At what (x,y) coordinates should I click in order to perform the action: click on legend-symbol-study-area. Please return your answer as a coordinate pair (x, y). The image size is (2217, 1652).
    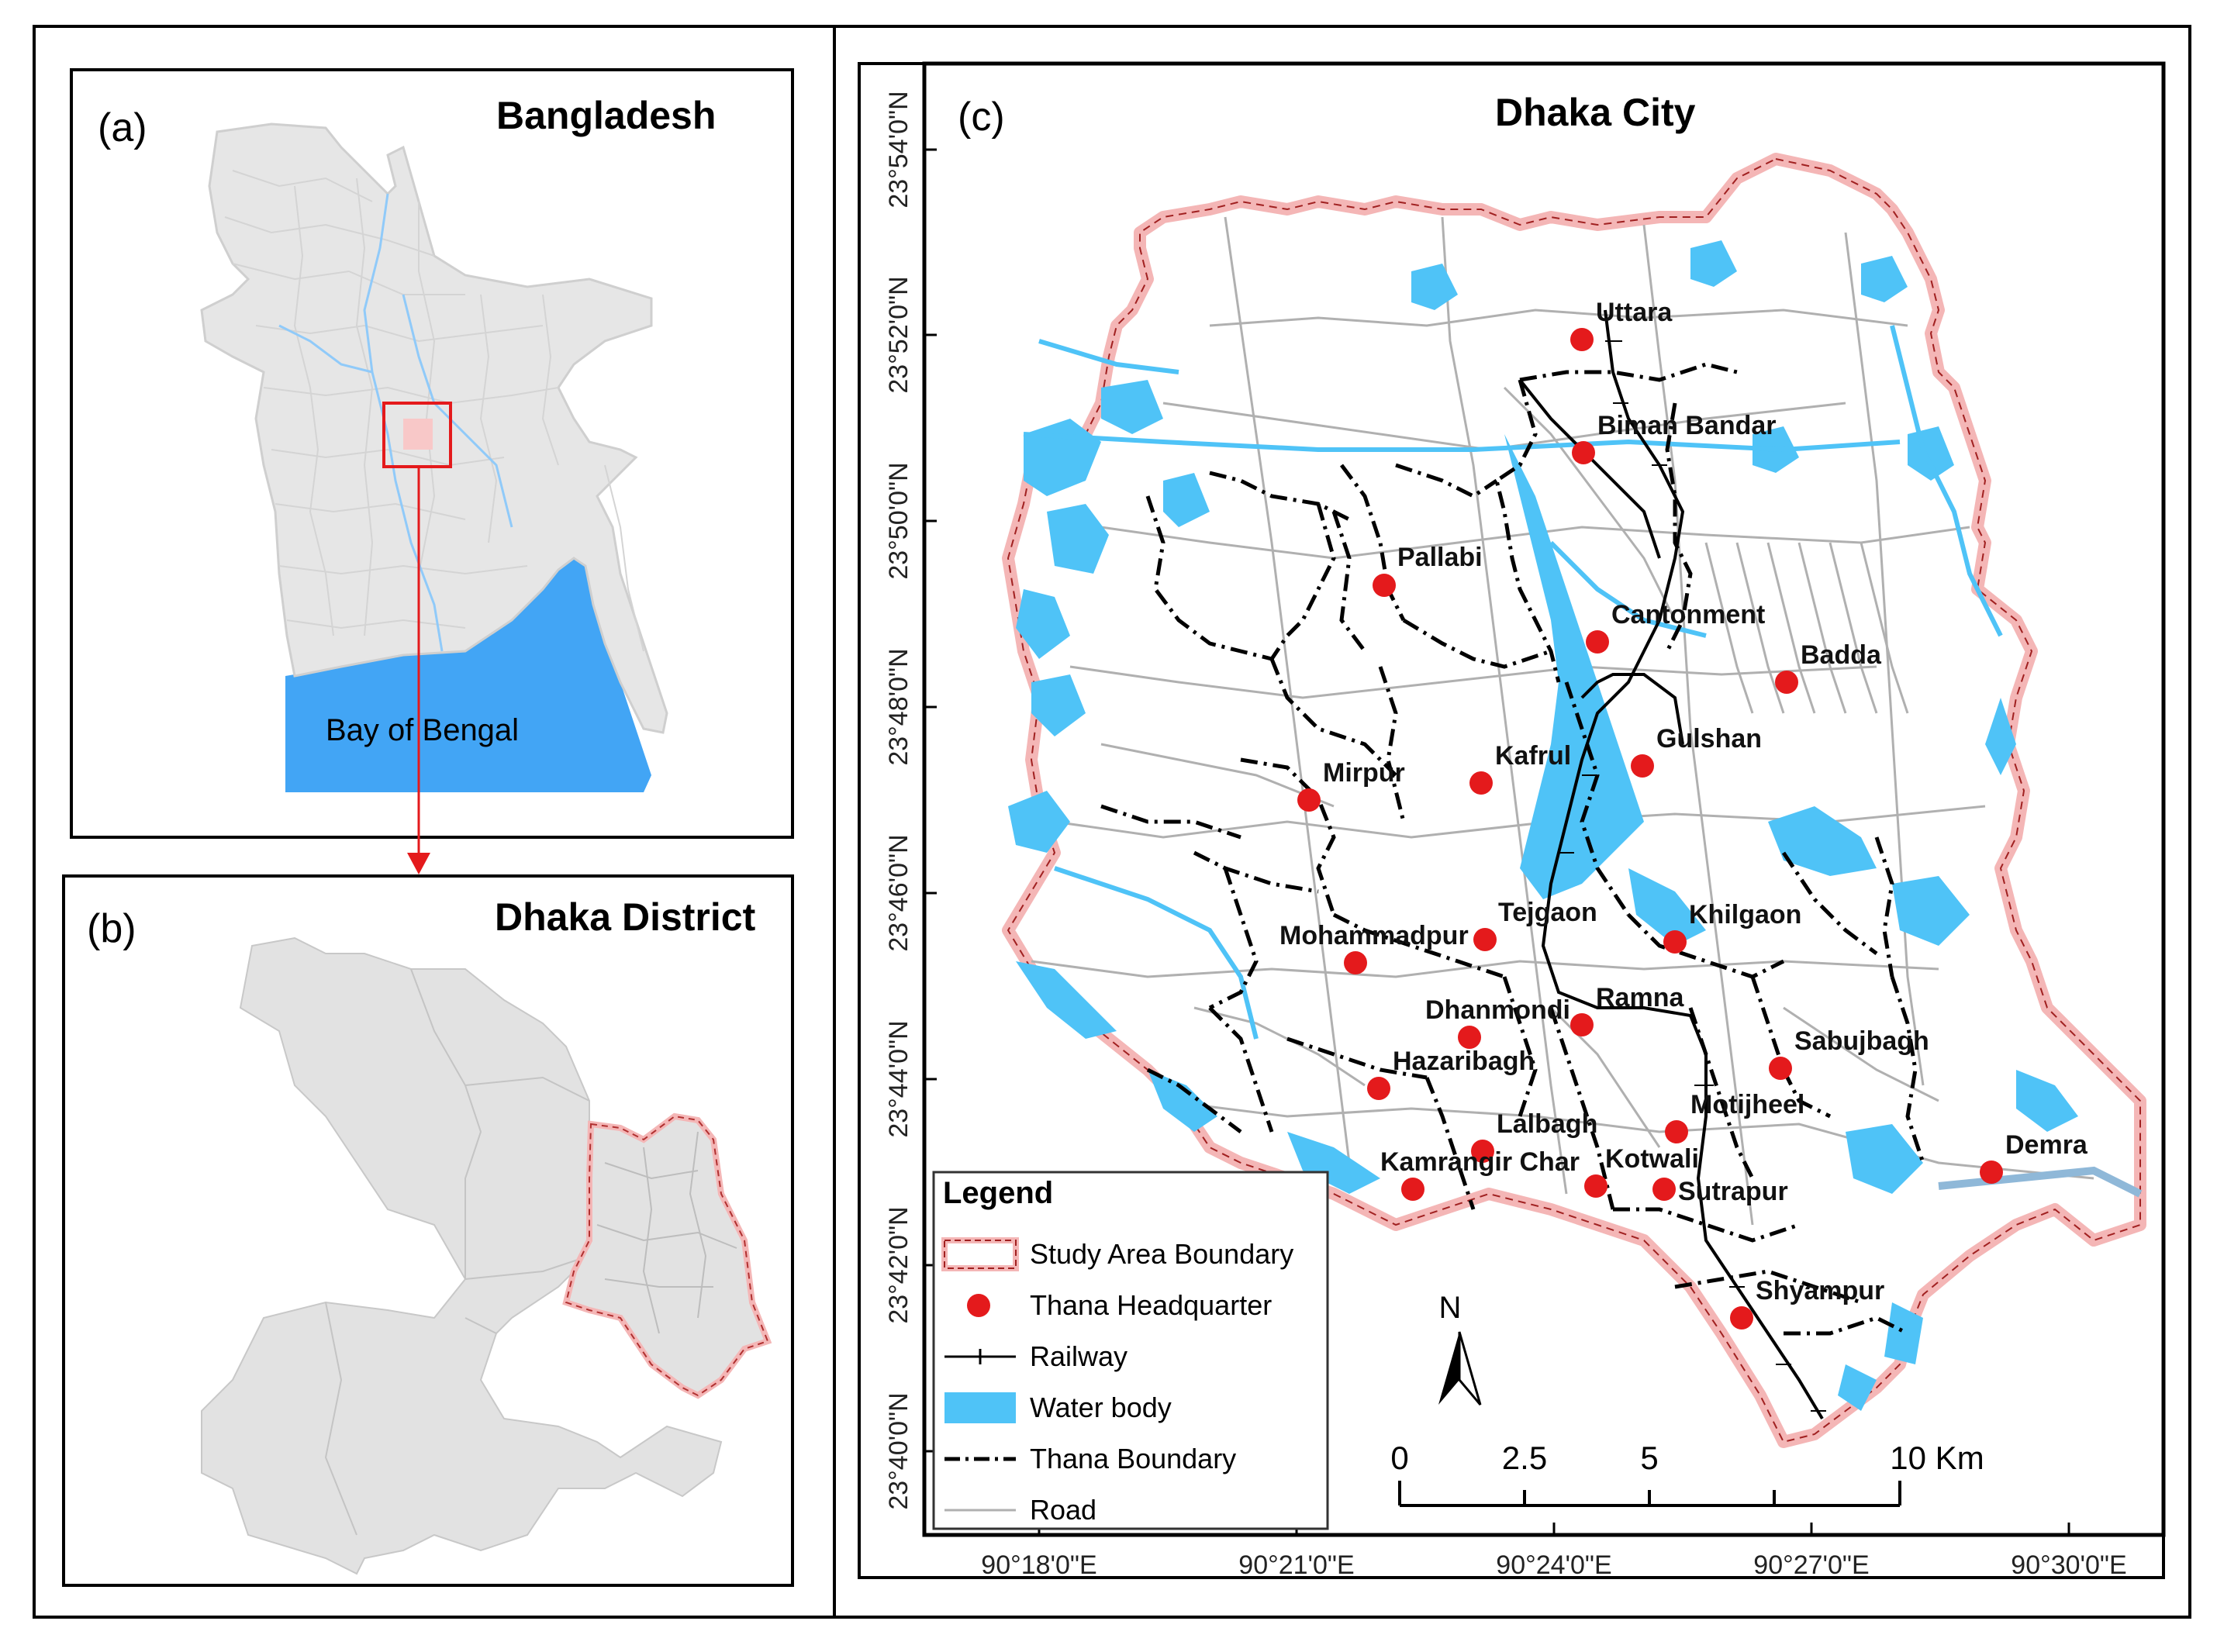
    Looking at the image, I should click on (980, 1254).